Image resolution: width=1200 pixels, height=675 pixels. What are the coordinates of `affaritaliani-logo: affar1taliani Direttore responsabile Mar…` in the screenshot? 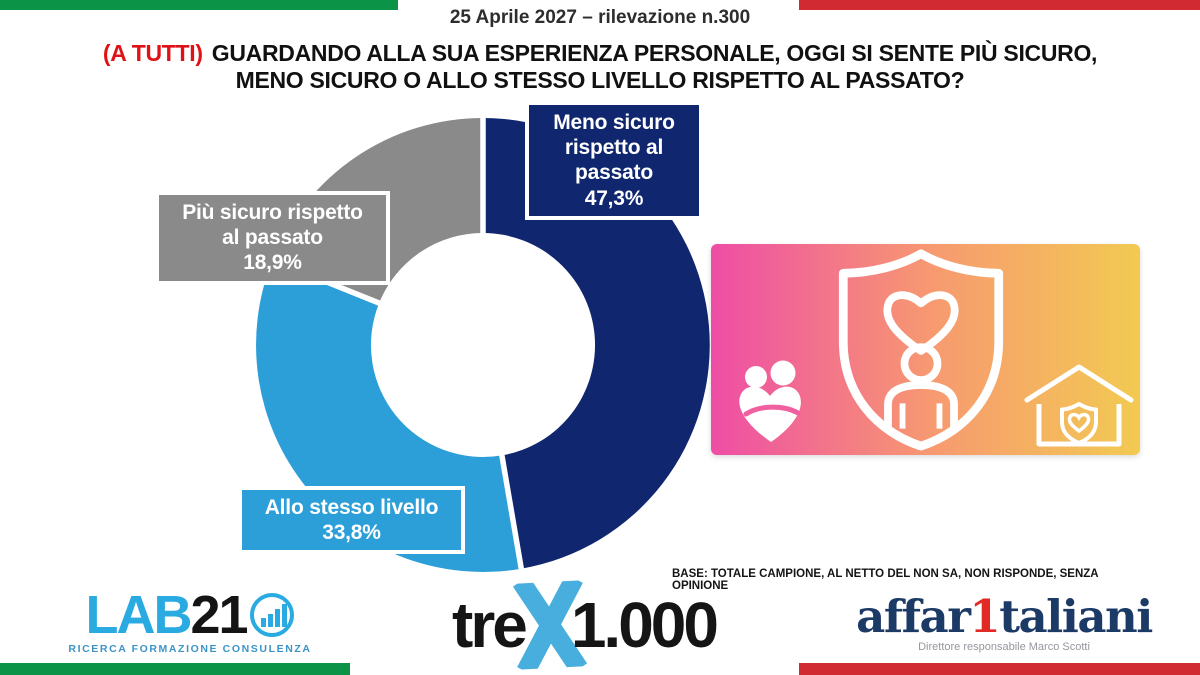 It's located at (1004, 623).